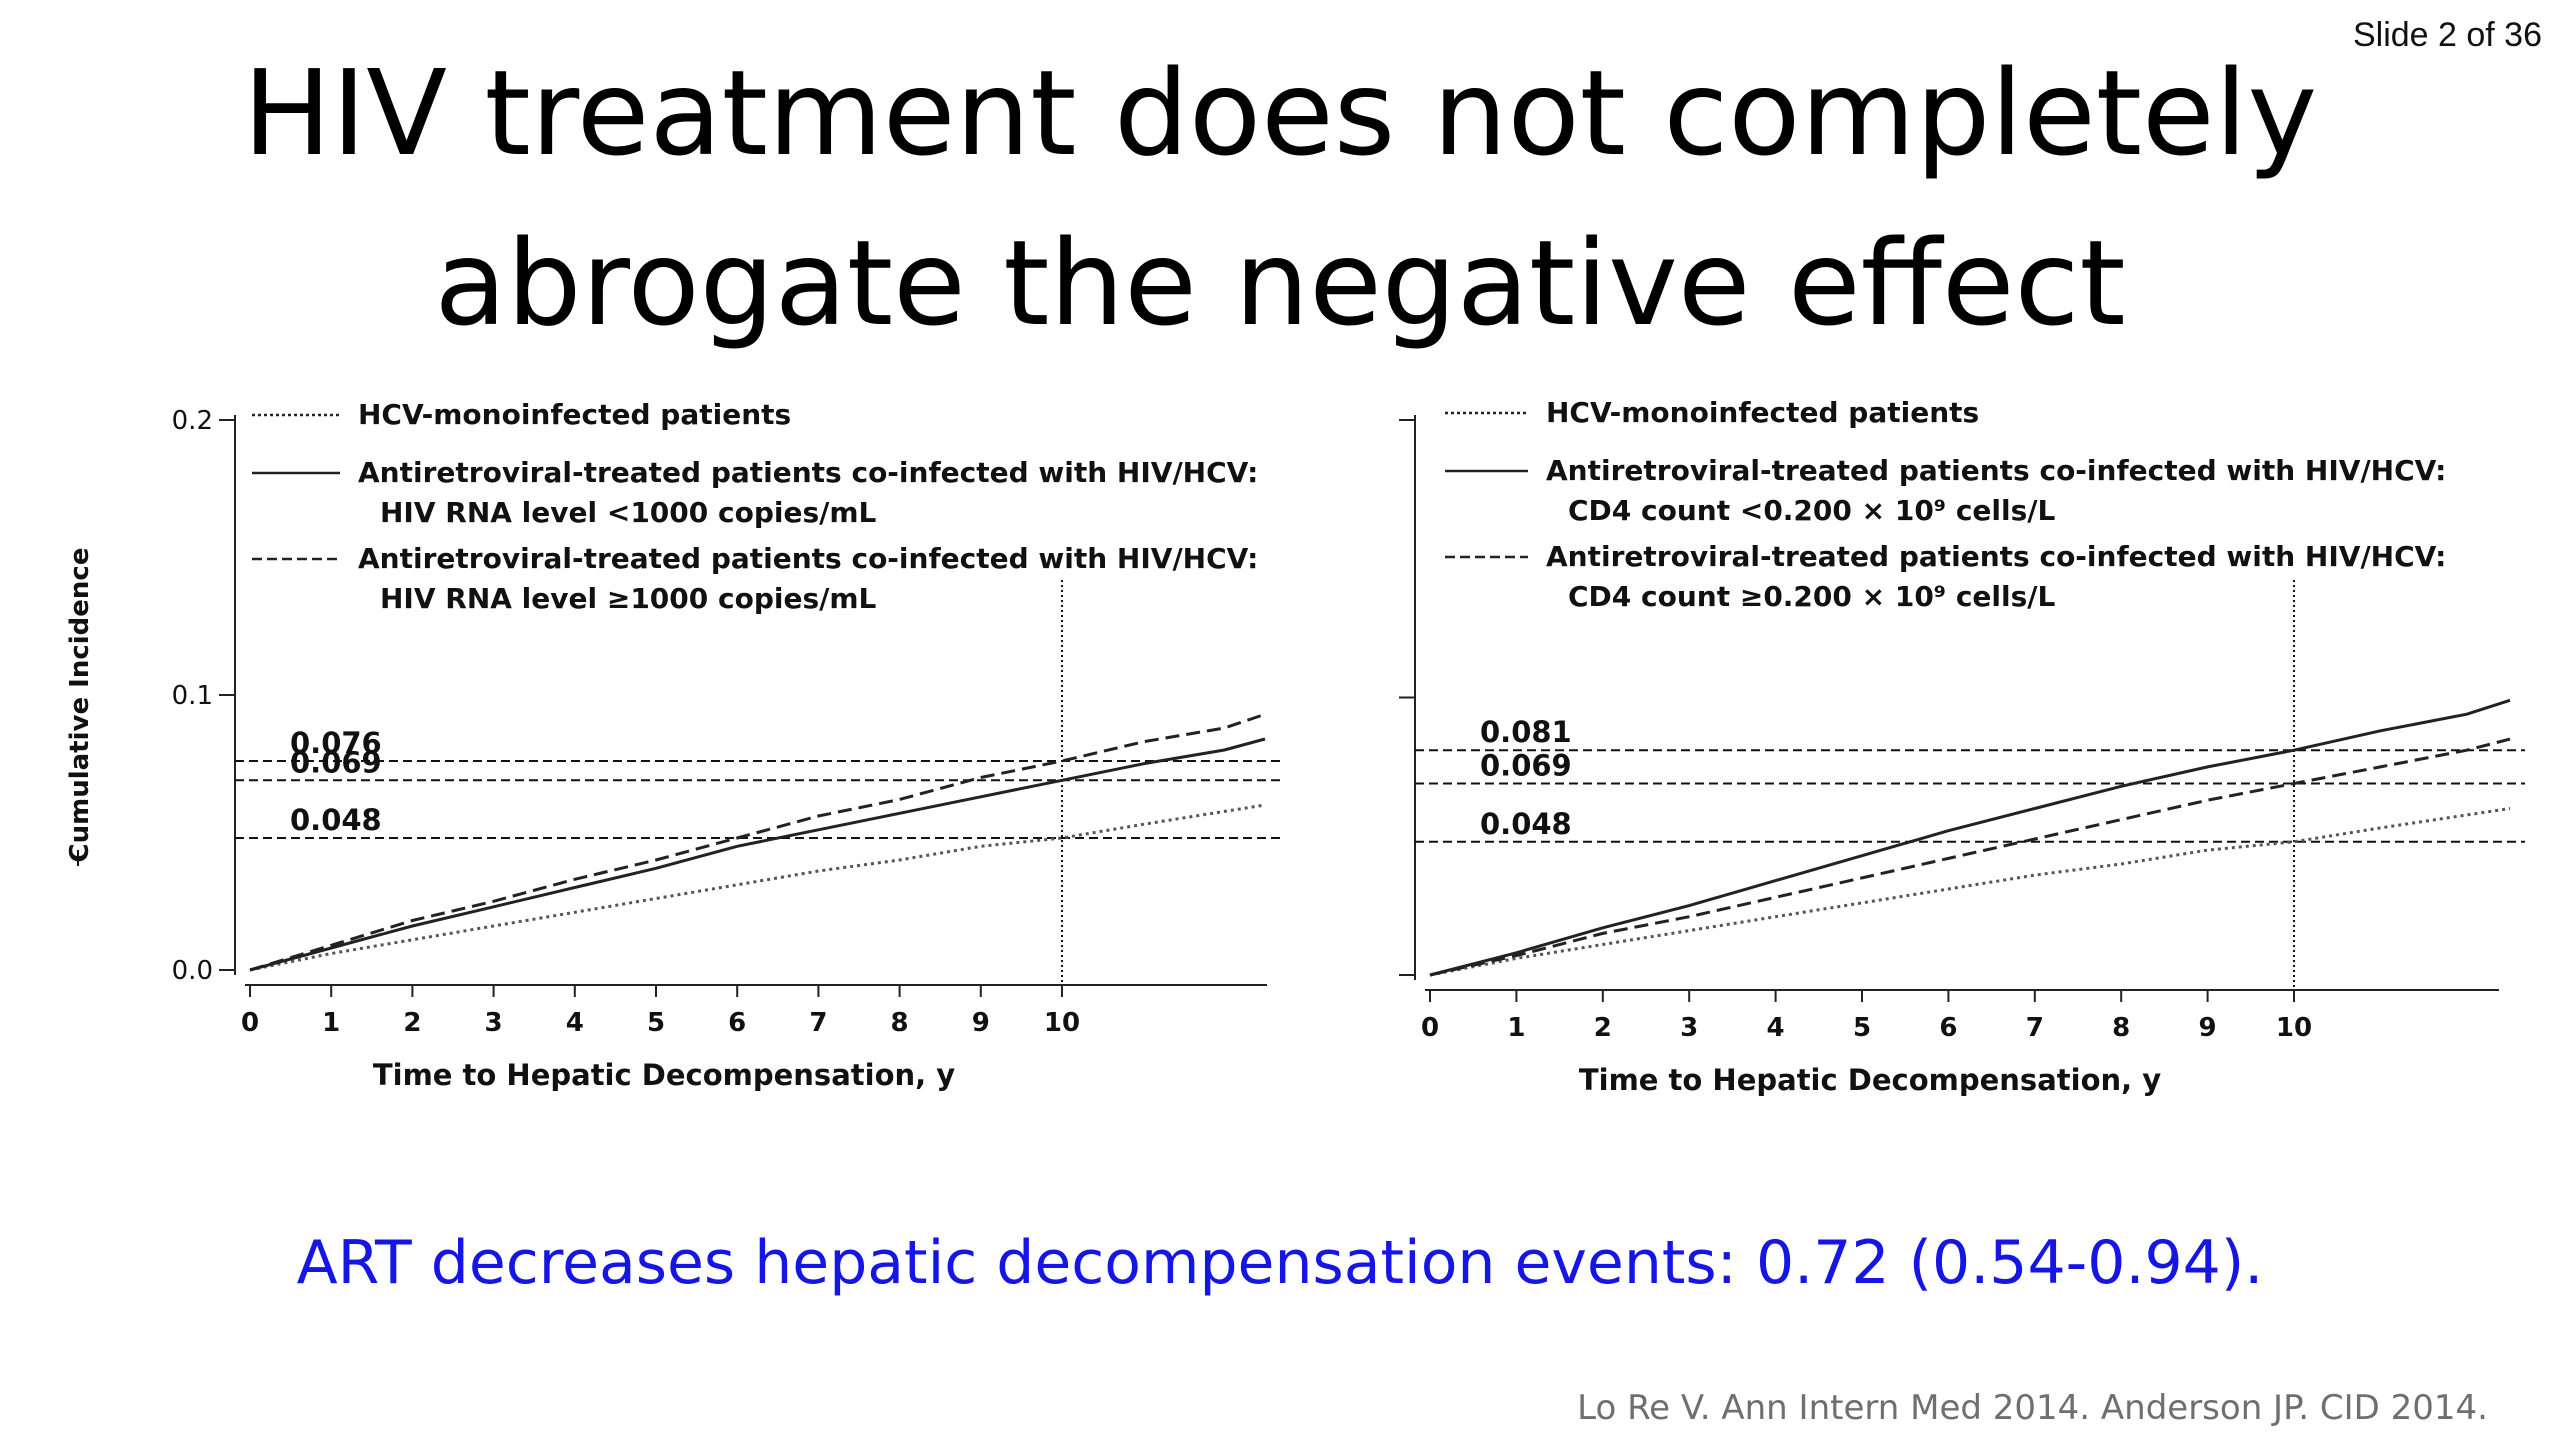 The height and width of the screenshot is (1440, 2560). I want to click on y-tick-label: 0.0, so click(192, 971).